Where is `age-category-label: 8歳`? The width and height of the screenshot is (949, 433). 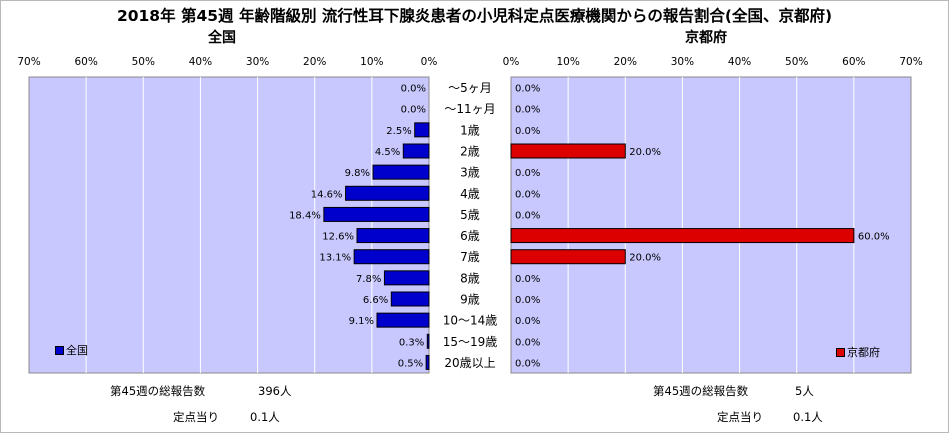
age-category-label: 8歳 is located at coordinates (470, 278).